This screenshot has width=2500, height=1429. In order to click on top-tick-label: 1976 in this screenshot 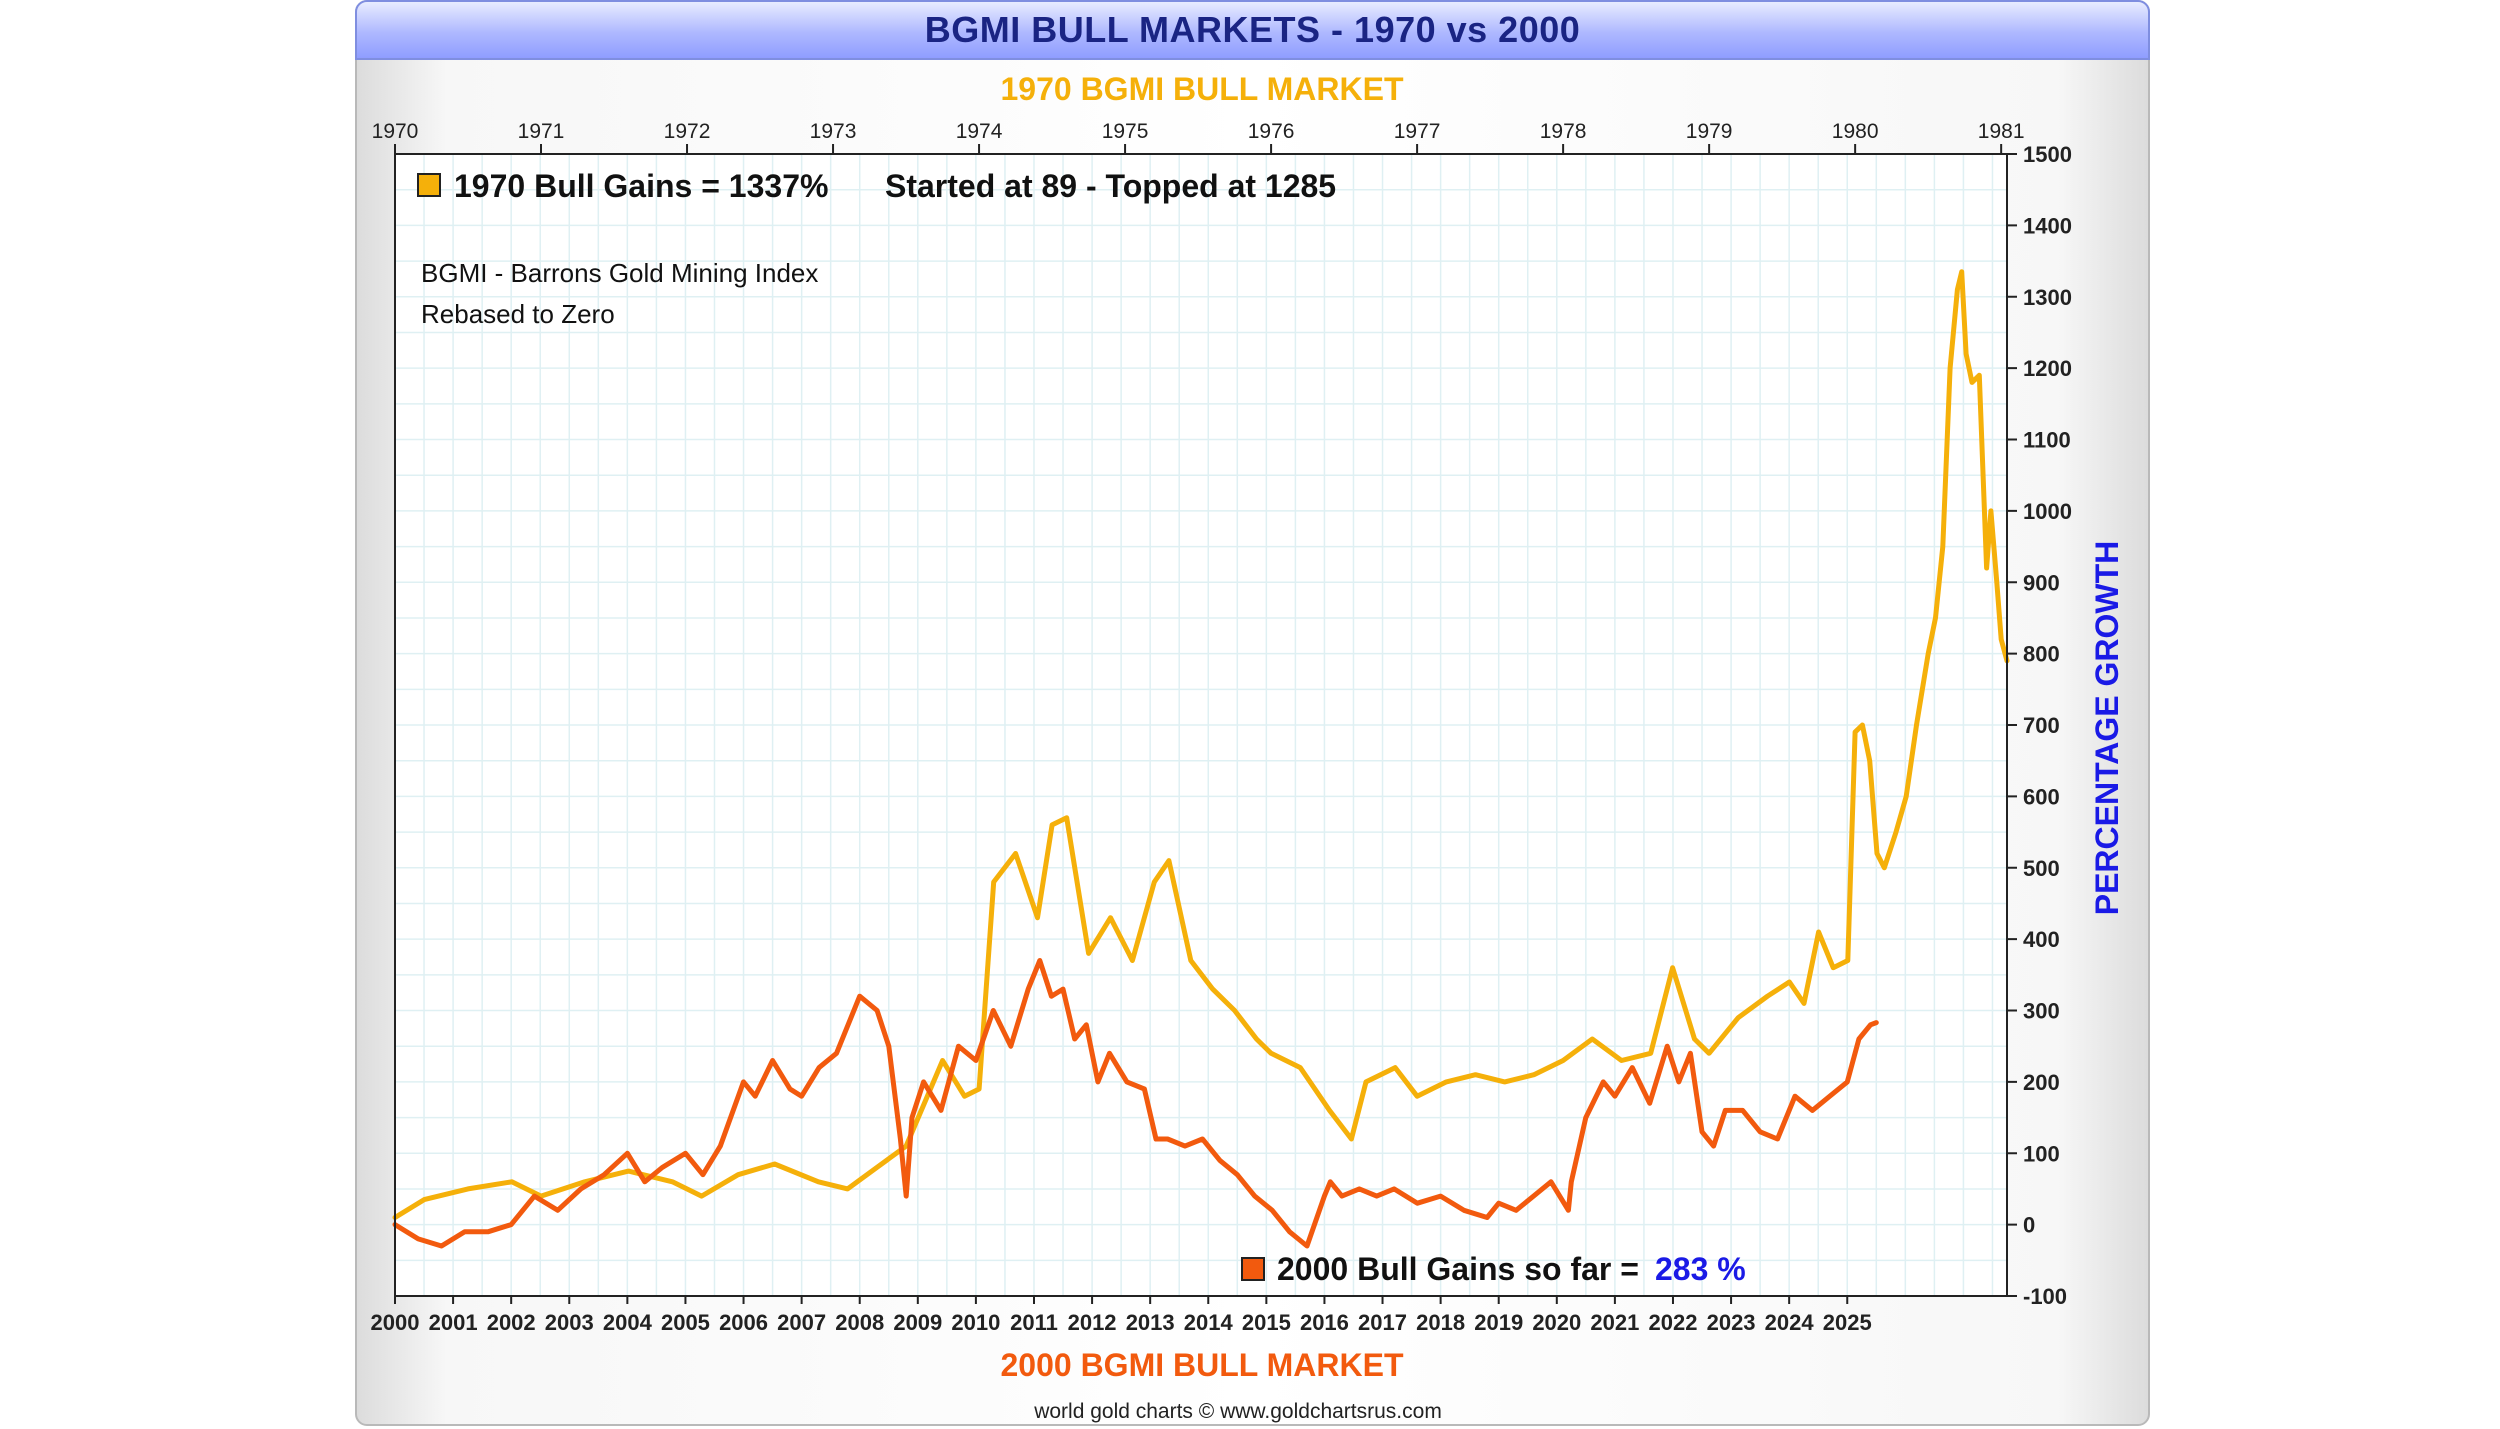, I will do `click(1271, 131)`.